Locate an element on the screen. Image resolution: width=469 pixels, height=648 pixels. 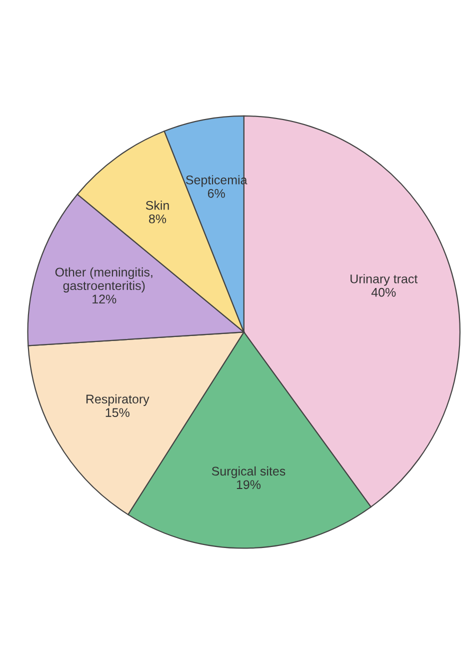
slice-label: Surgical sites is located at coordinates (249, 472).